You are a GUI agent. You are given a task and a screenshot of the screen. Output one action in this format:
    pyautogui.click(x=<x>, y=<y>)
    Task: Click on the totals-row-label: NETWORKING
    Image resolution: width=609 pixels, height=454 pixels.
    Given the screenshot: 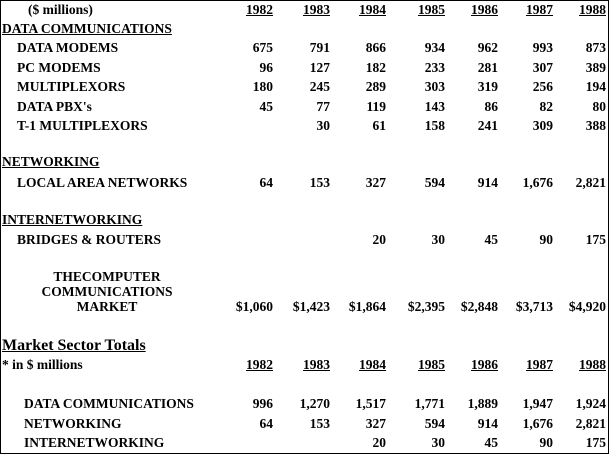 What is the action you would take?
    pyautogui.click(x=73, y=423)
    